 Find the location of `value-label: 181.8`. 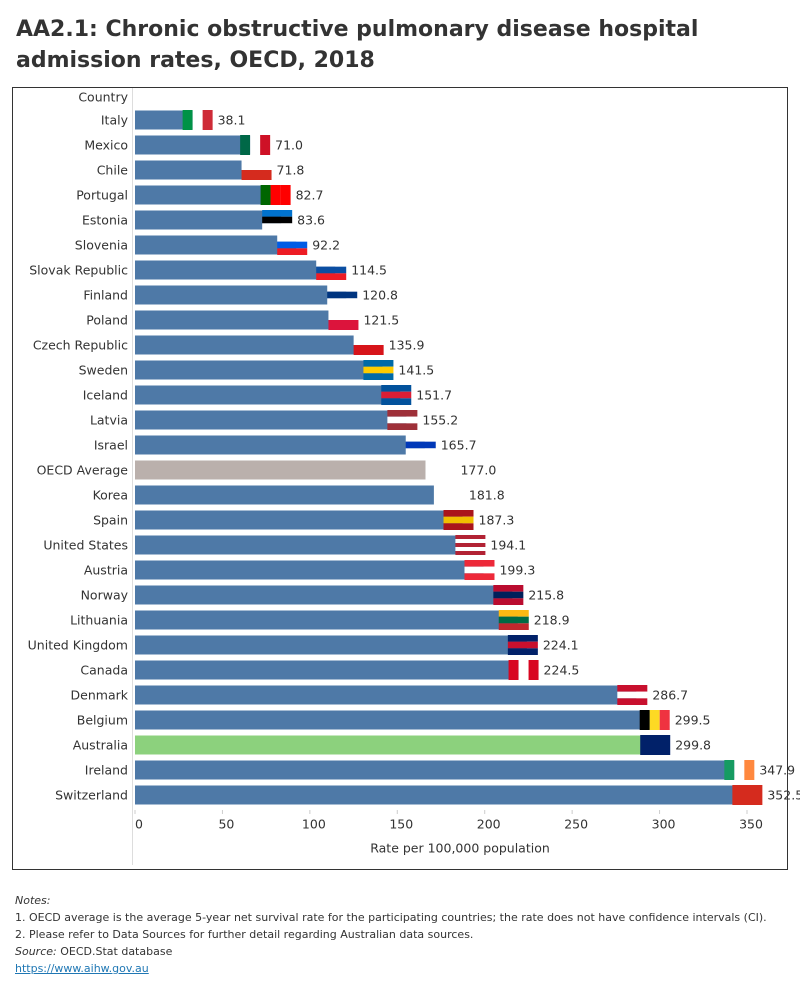

value-label: 181.8 is located at coordinates (487, 495).